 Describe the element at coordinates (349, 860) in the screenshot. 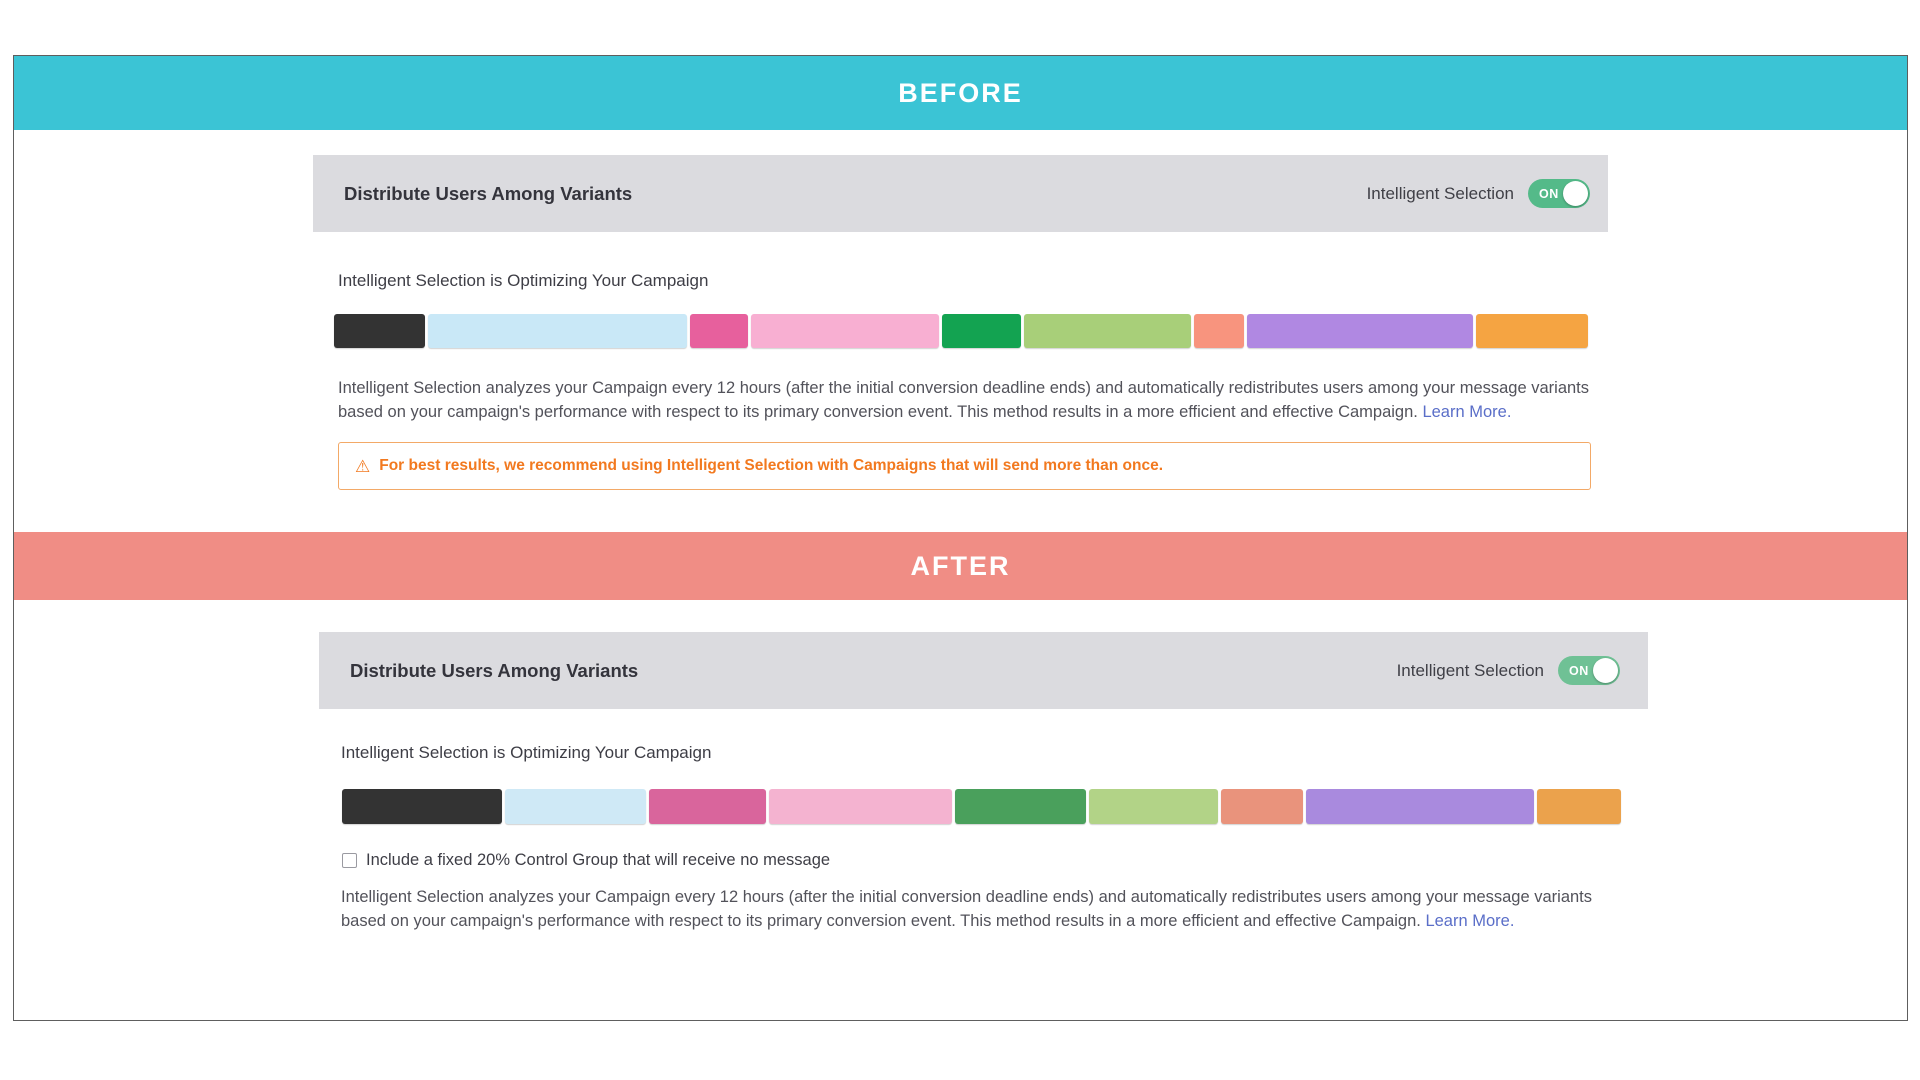

I see `control-group-checkbox` at that location.